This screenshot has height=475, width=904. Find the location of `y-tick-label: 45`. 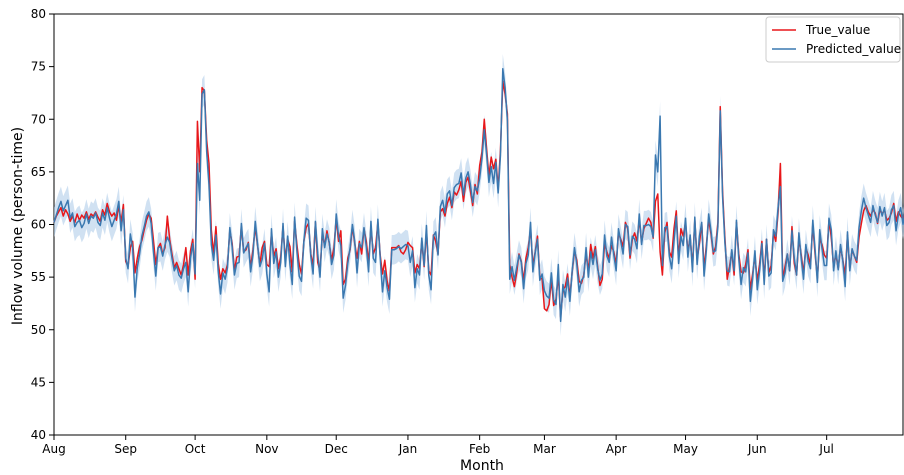

y-tick-label: 45 is located at coordinates (38, 382).